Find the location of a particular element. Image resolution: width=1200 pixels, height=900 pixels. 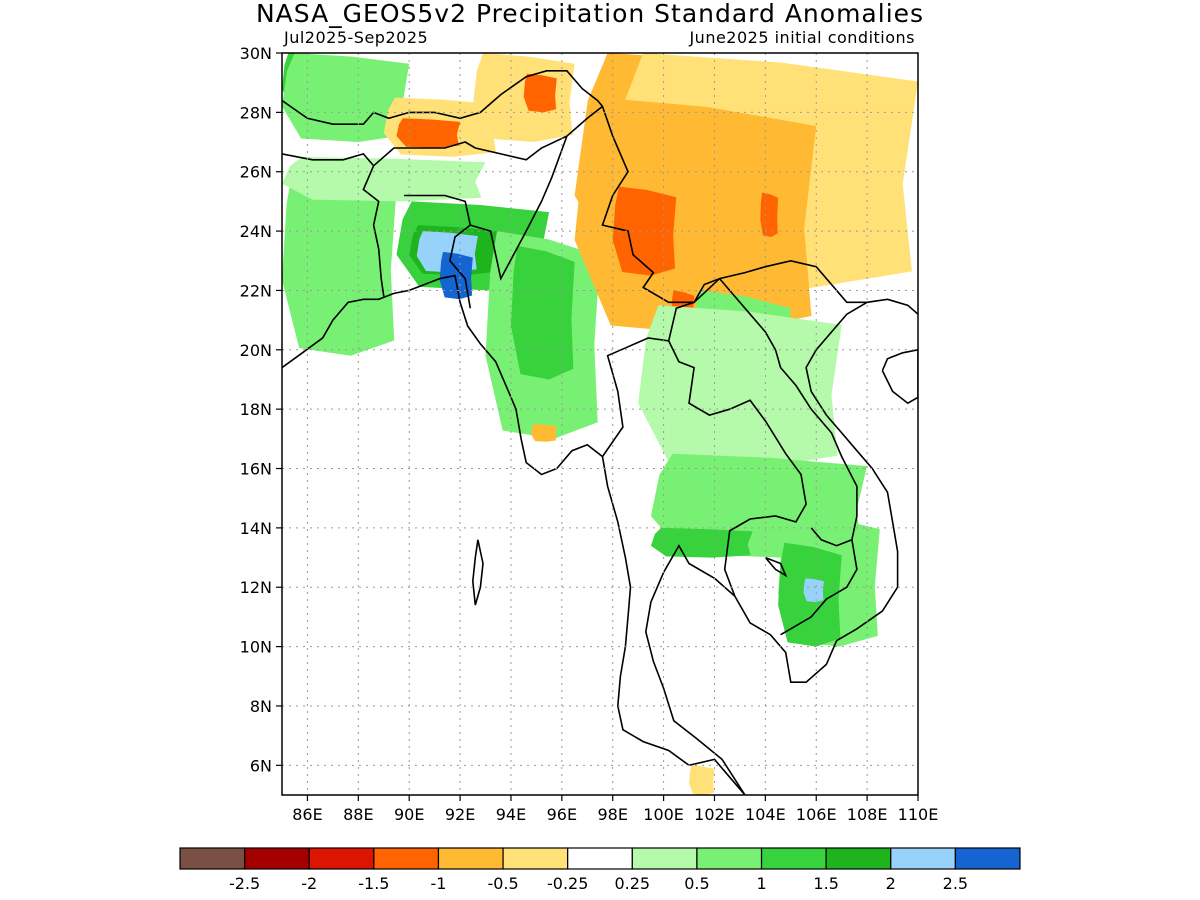

colorbar-label: -2.5 is located at coordinates (244, 883).